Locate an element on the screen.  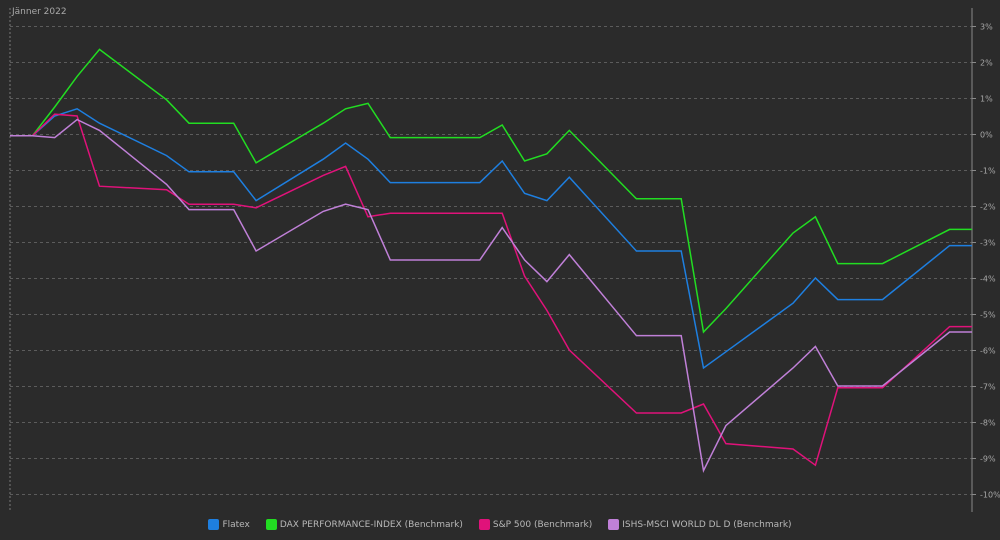
y-tick-label: -2% is located at coordinates (988, 207).